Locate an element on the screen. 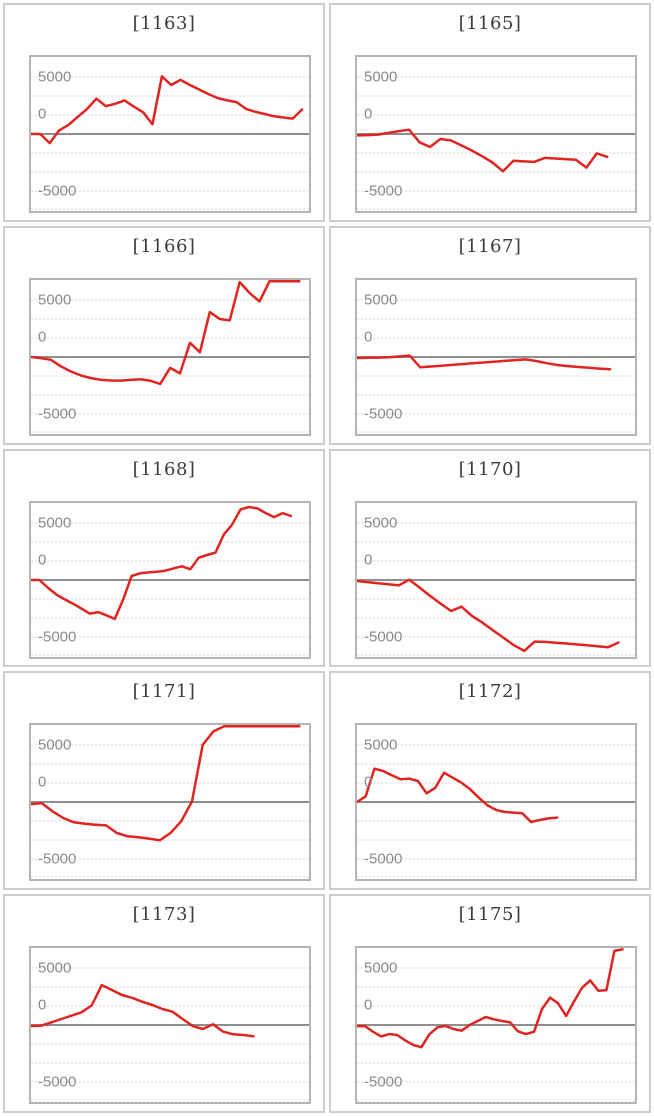 This screenshot has height=1116, width=654. chart-card-1165: [1165] 5000 0 -5000 is located at coordinates (490, 112).